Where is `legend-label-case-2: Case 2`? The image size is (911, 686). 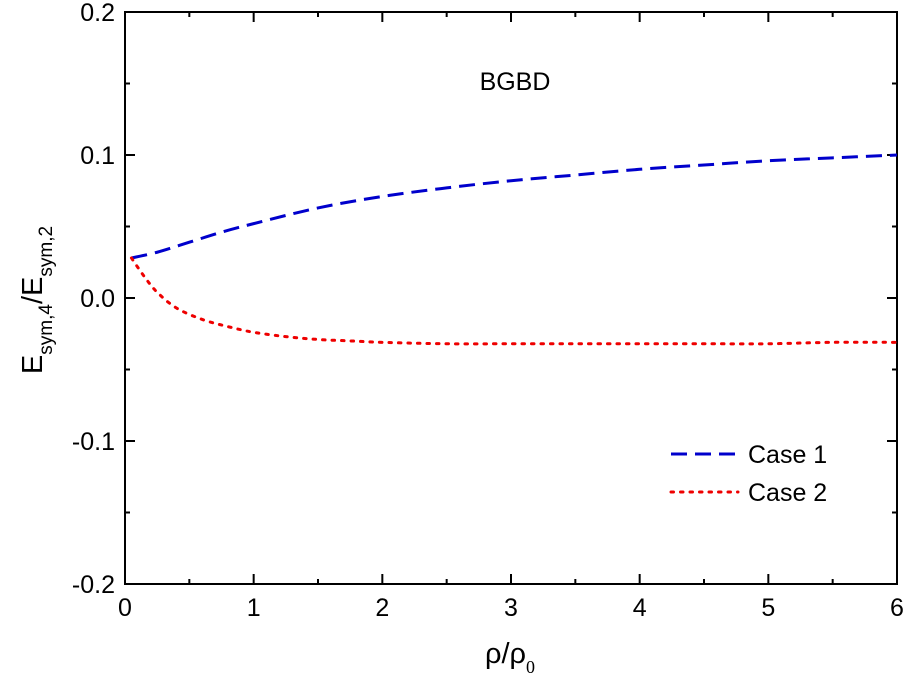 legend-label-case-2: Case 2 is located at coordinates (787, 493).